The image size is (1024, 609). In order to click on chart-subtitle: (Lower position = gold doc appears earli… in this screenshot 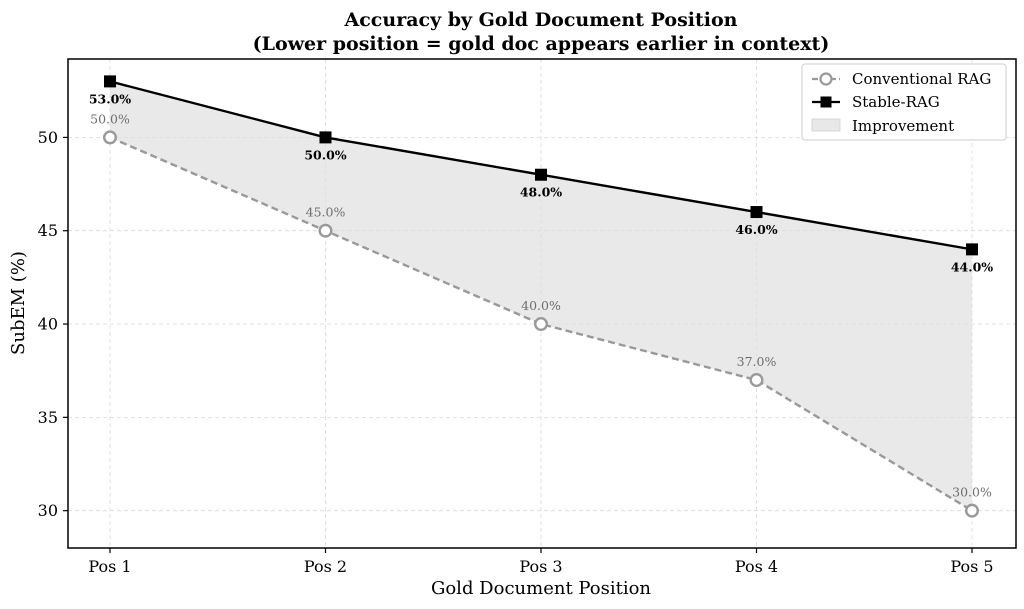, I will do `click(541, 44)`.